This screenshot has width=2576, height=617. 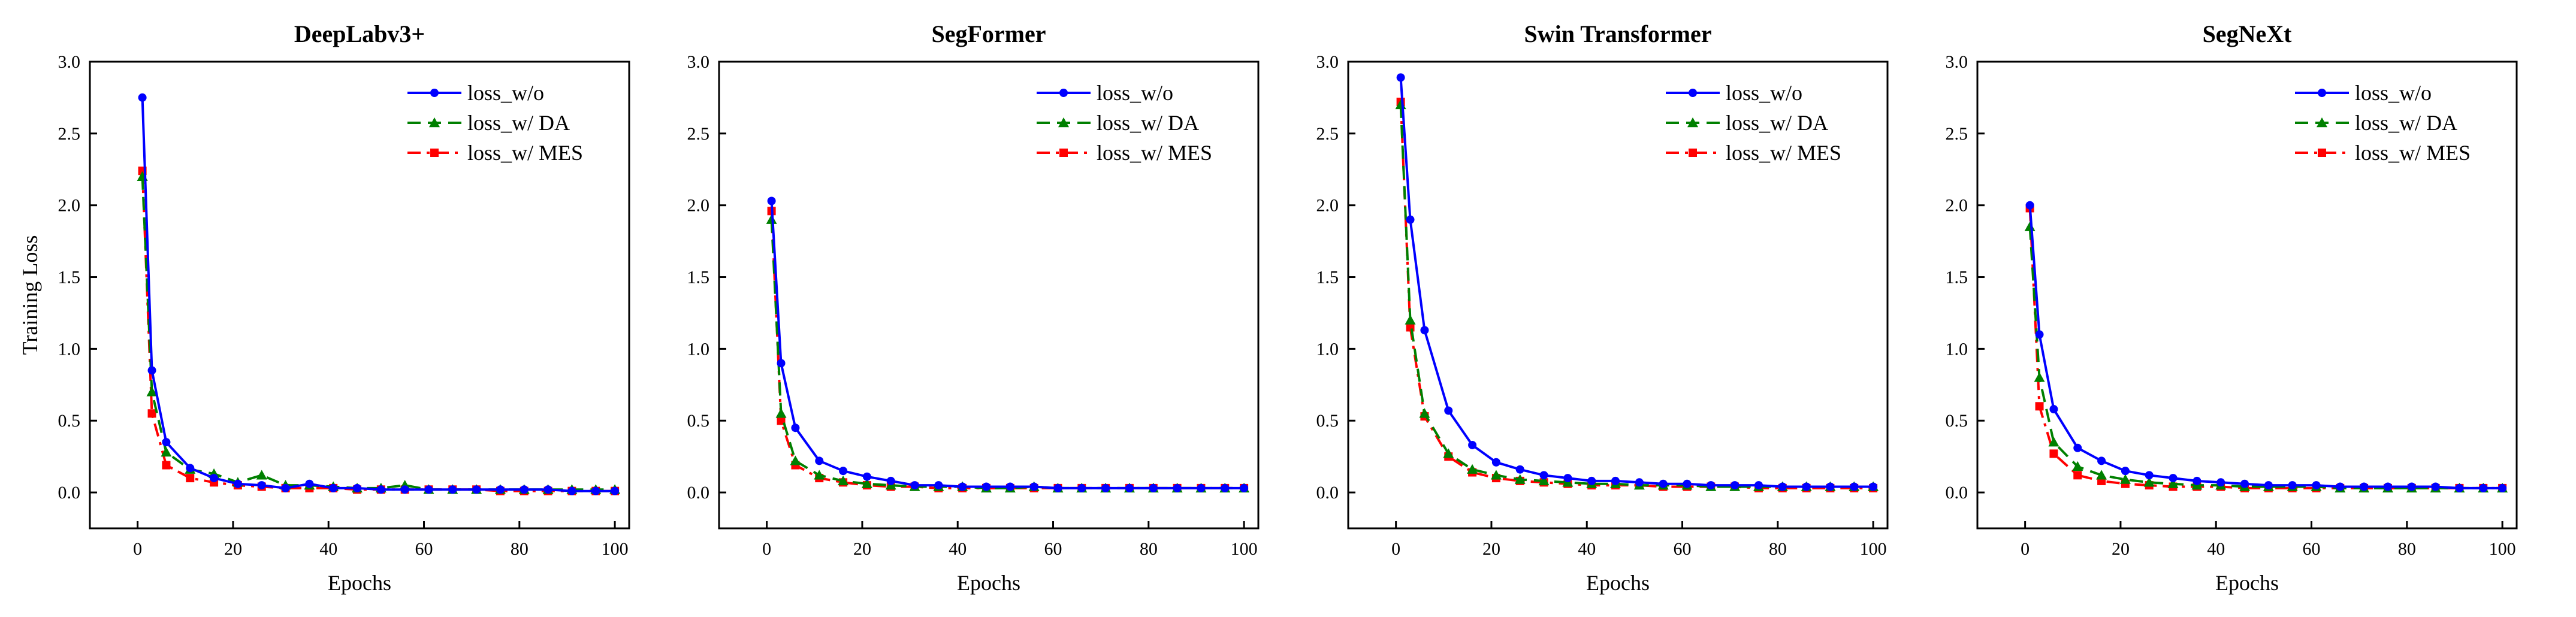 What do you see at coordinates (1125, 153) in the screenshot?
I see `legend-item: loss_w/ MES` at bounding box center [1125, 153].